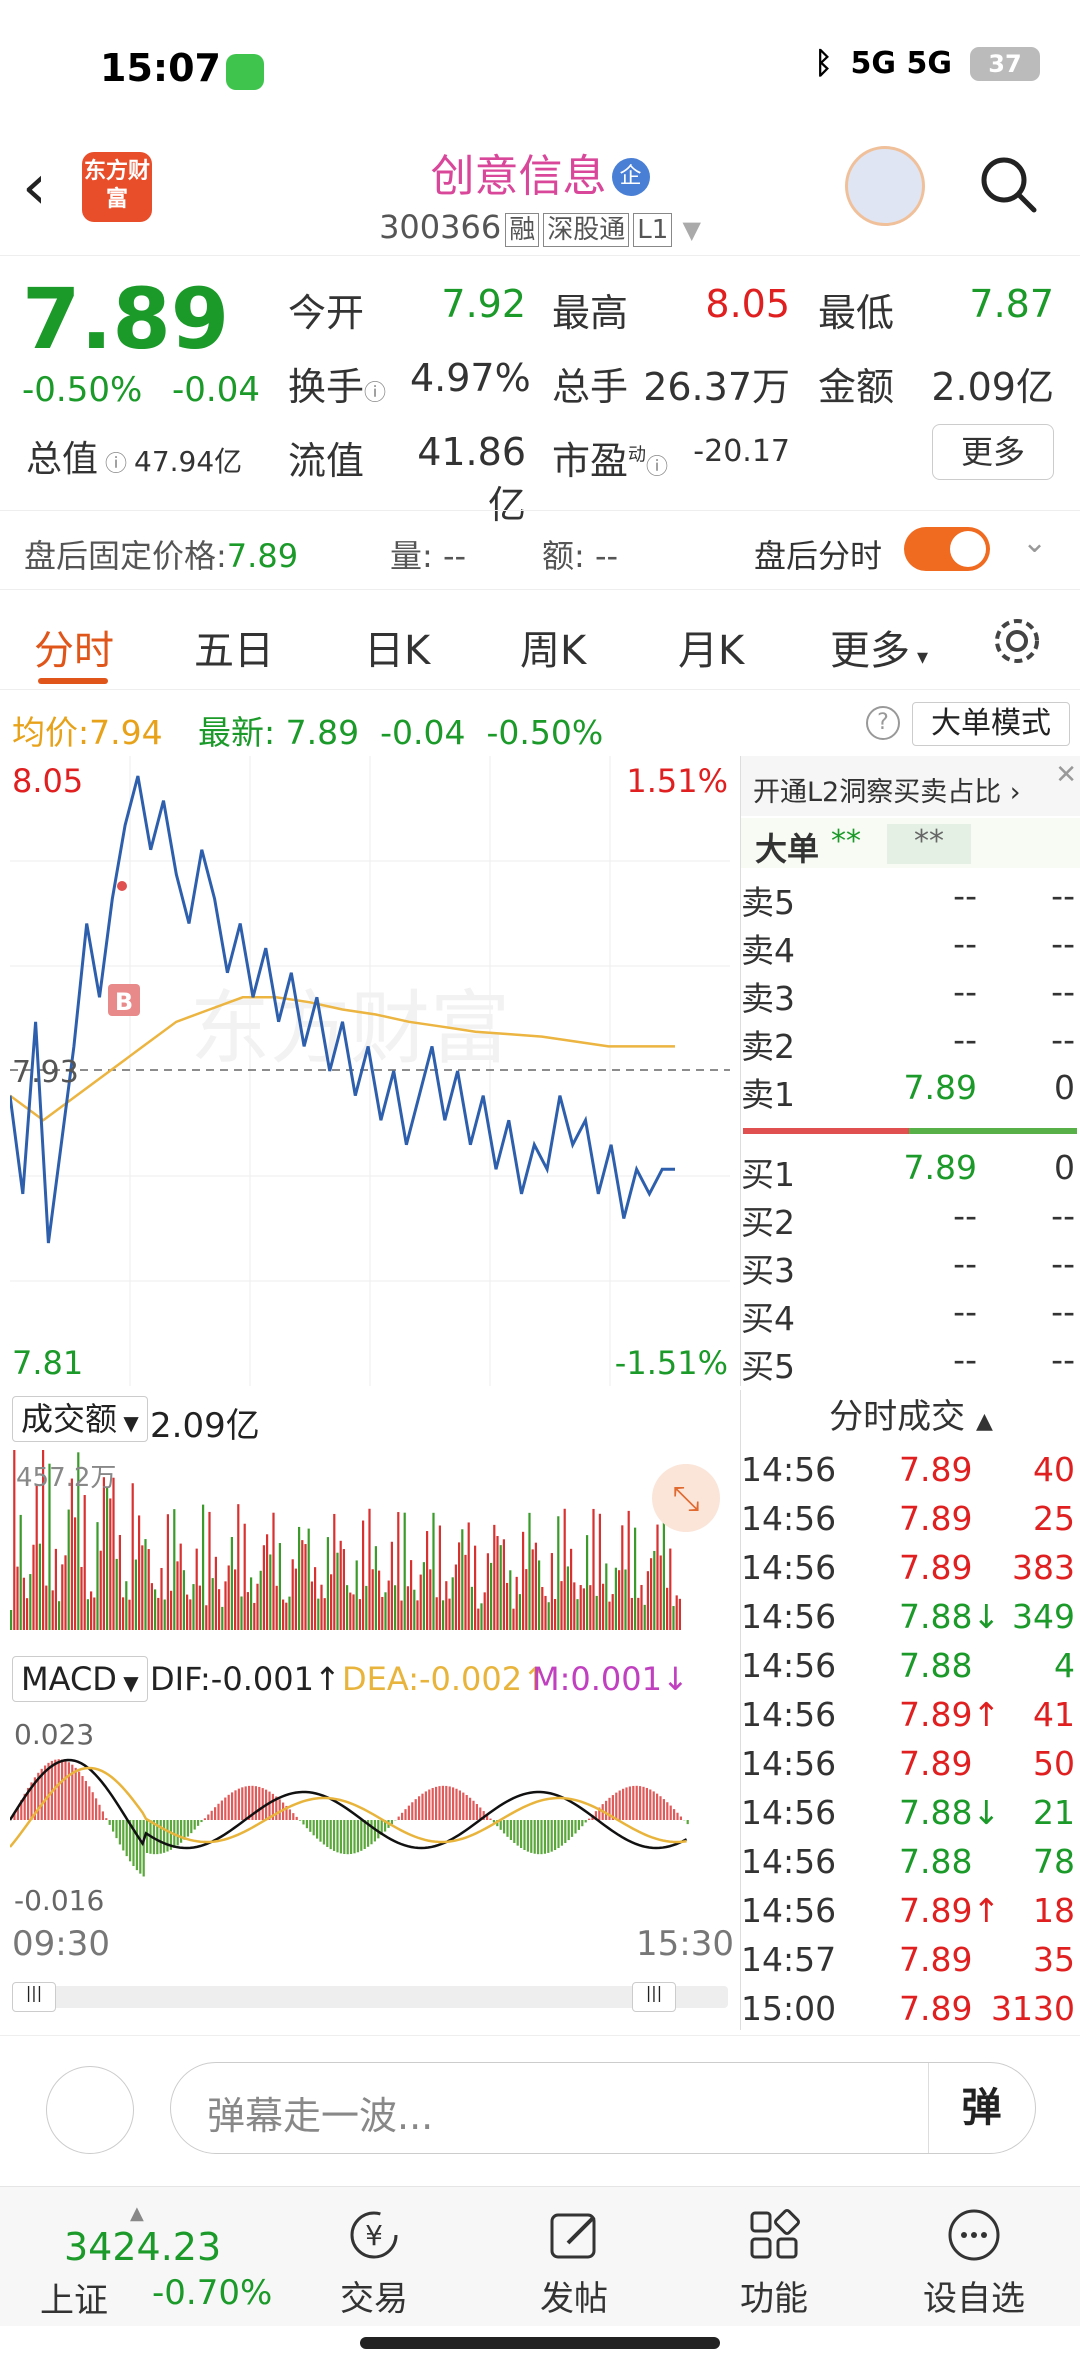 Image resolution: width=1080 pixels, height=2373 pixels. What do you see at coordinates (397, 651) in the screenshot?
I see `tab-day-k: 日K` at bounding box center [397, 651].